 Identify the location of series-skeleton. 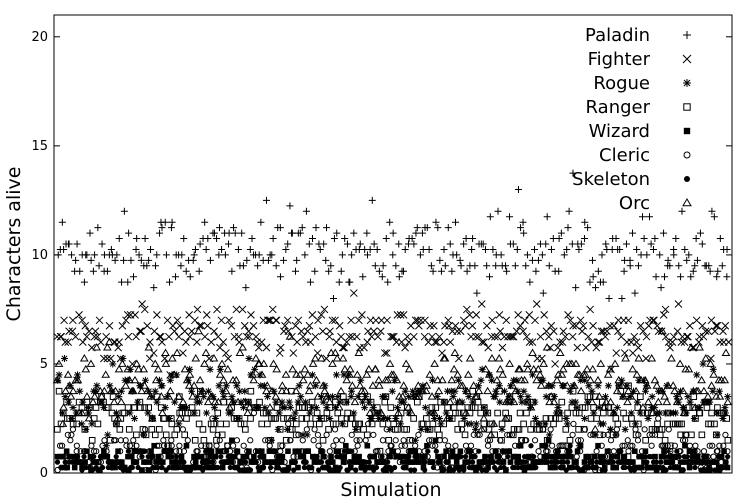
(392, 458).